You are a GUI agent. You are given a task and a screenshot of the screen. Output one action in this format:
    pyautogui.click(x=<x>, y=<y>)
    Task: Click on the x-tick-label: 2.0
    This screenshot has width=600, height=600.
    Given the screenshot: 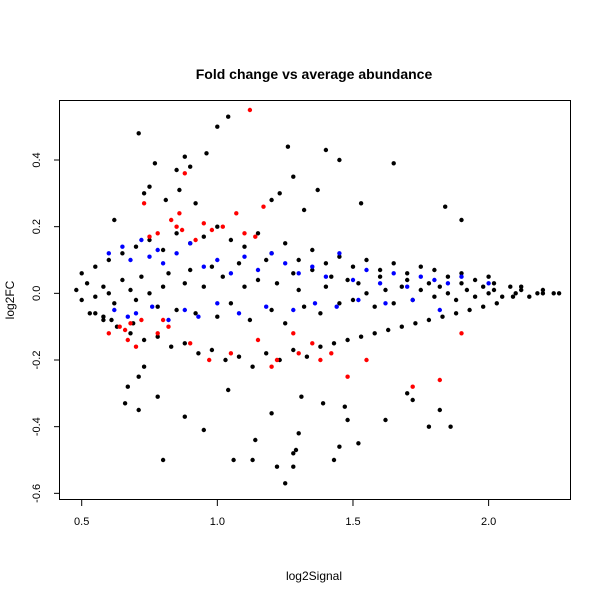 What is the action you would take?
    pyautogui.click(x=488, y=522)
    